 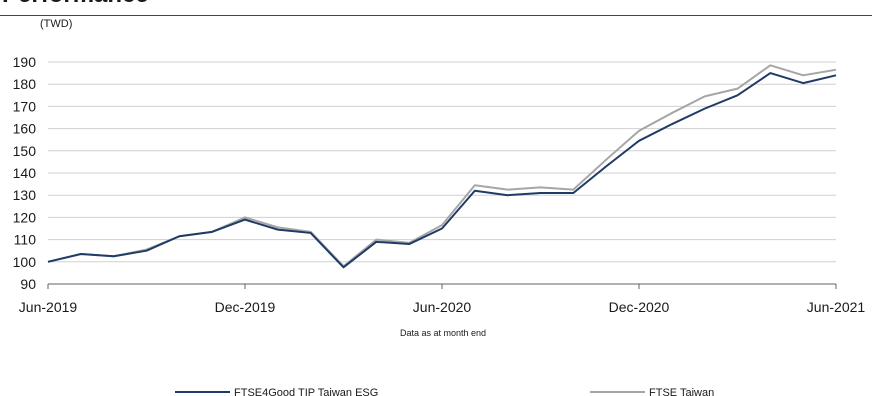 What do you see at coordinates (25, 62) in the screenshot?
I see `y-tick-label: 190` at bounding box center [25, 62].